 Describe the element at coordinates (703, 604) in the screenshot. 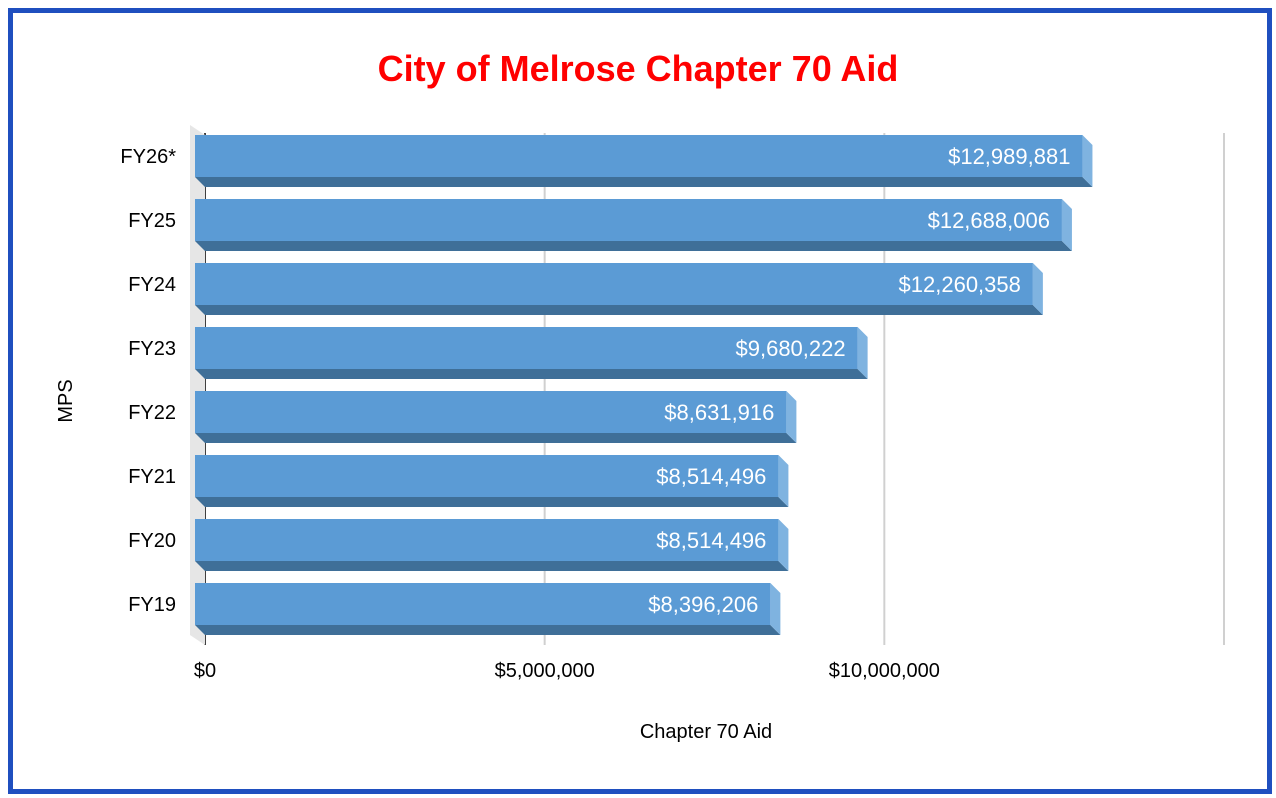

I see `bar-value-label: $8,396,206` at that location.